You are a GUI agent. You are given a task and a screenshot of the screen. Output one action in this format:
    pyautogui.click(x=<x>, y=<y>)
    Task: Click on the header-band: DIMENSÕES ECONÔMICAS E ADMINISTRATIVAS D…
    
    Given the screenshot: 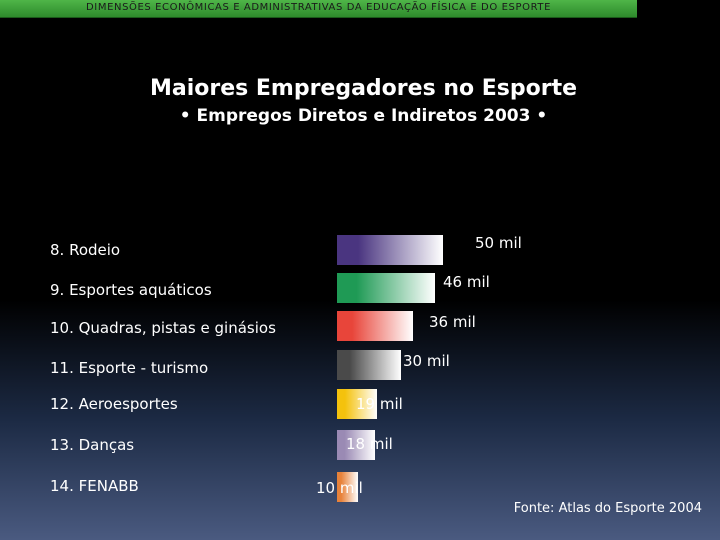 What is the action you would take?
    pyautogui.click(x=318, y=9)
    